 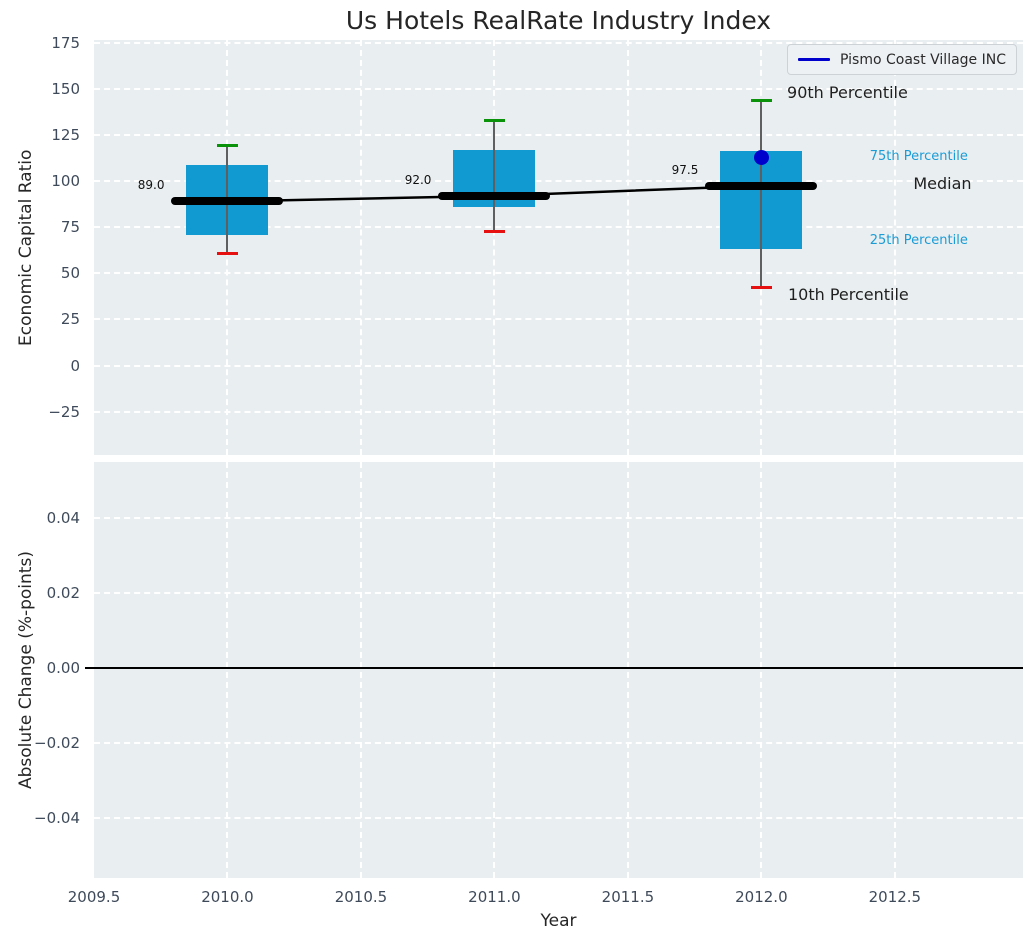 I want to click on y-tick-label: 25, so click(x=70, y=319).